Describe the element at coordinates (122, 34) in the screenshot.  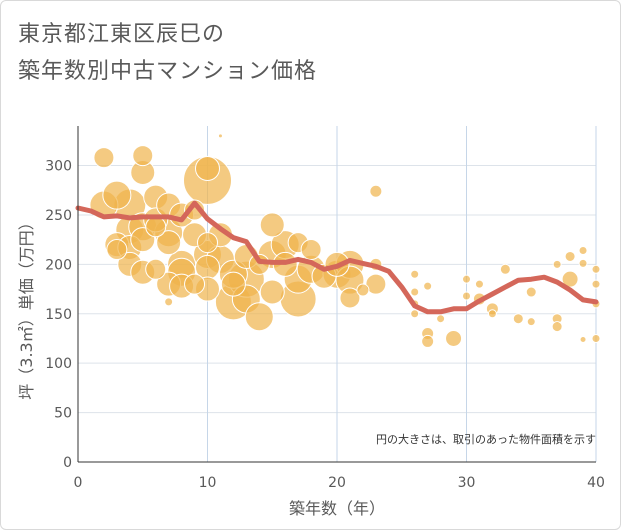
I see `chart-title-line1: 東京都江東区辰巳の` at that location.